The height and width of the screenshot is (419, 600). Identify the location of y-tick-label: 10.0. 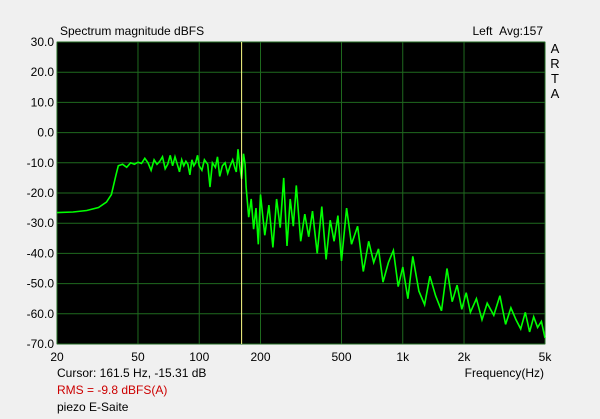
(43, 102).